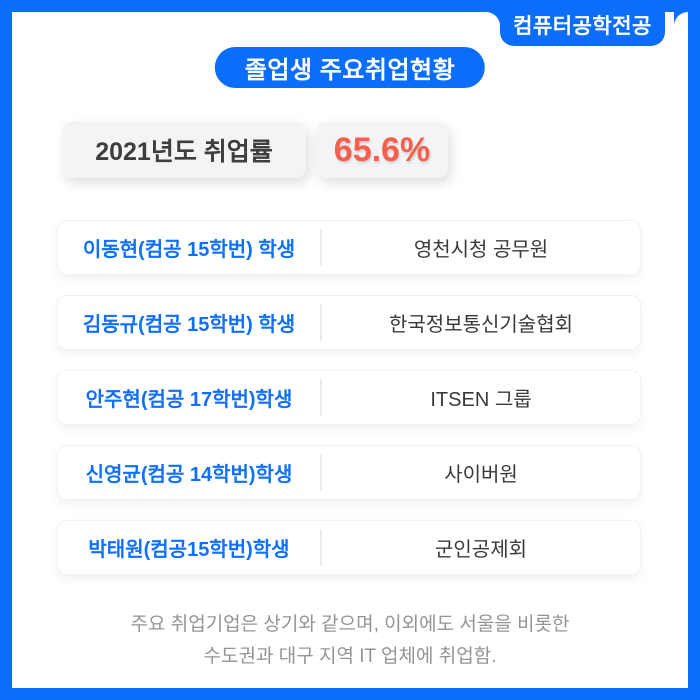 The width and height of the screenshot is (700, 700). I want to click on table-row: 이동현(컴공 15학번) 학생 영천시청 공무원, so click(349, 247).